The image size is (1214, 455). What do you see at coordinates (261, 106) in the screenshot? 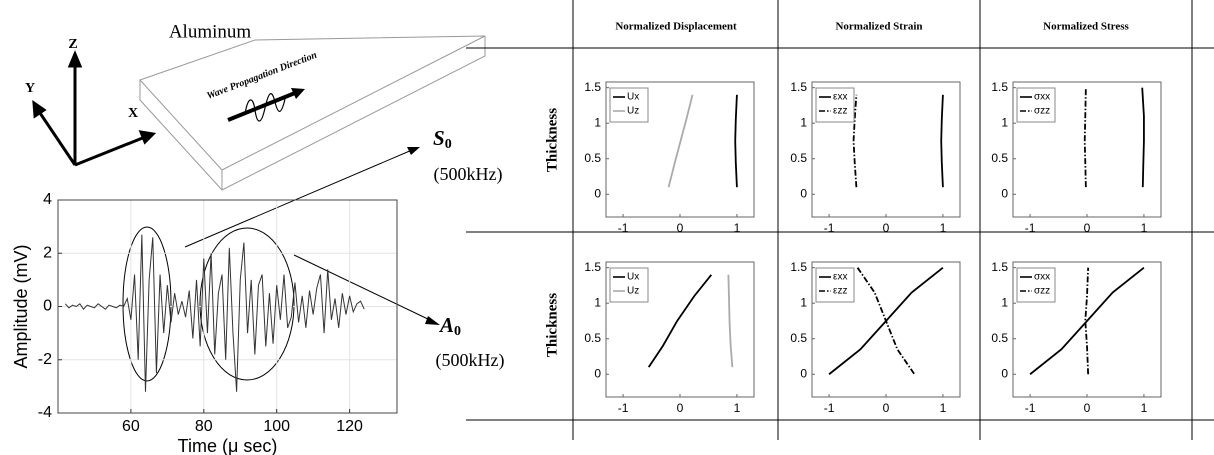
I see `arrow-shaft` at bounding box center [261, 106].